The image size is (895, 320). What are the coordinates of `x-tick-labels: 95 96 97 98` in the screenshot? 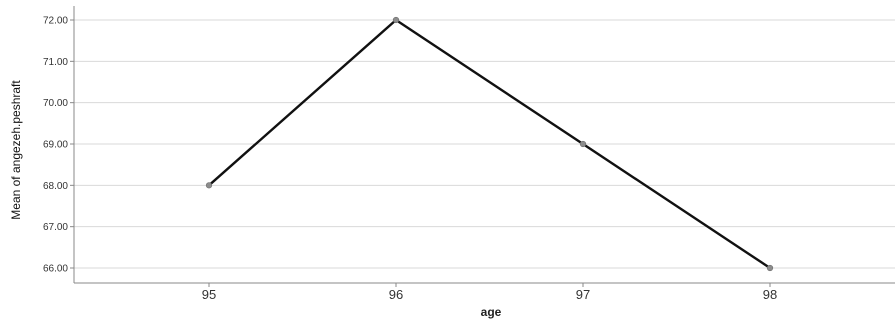 It's located at (489, 294).